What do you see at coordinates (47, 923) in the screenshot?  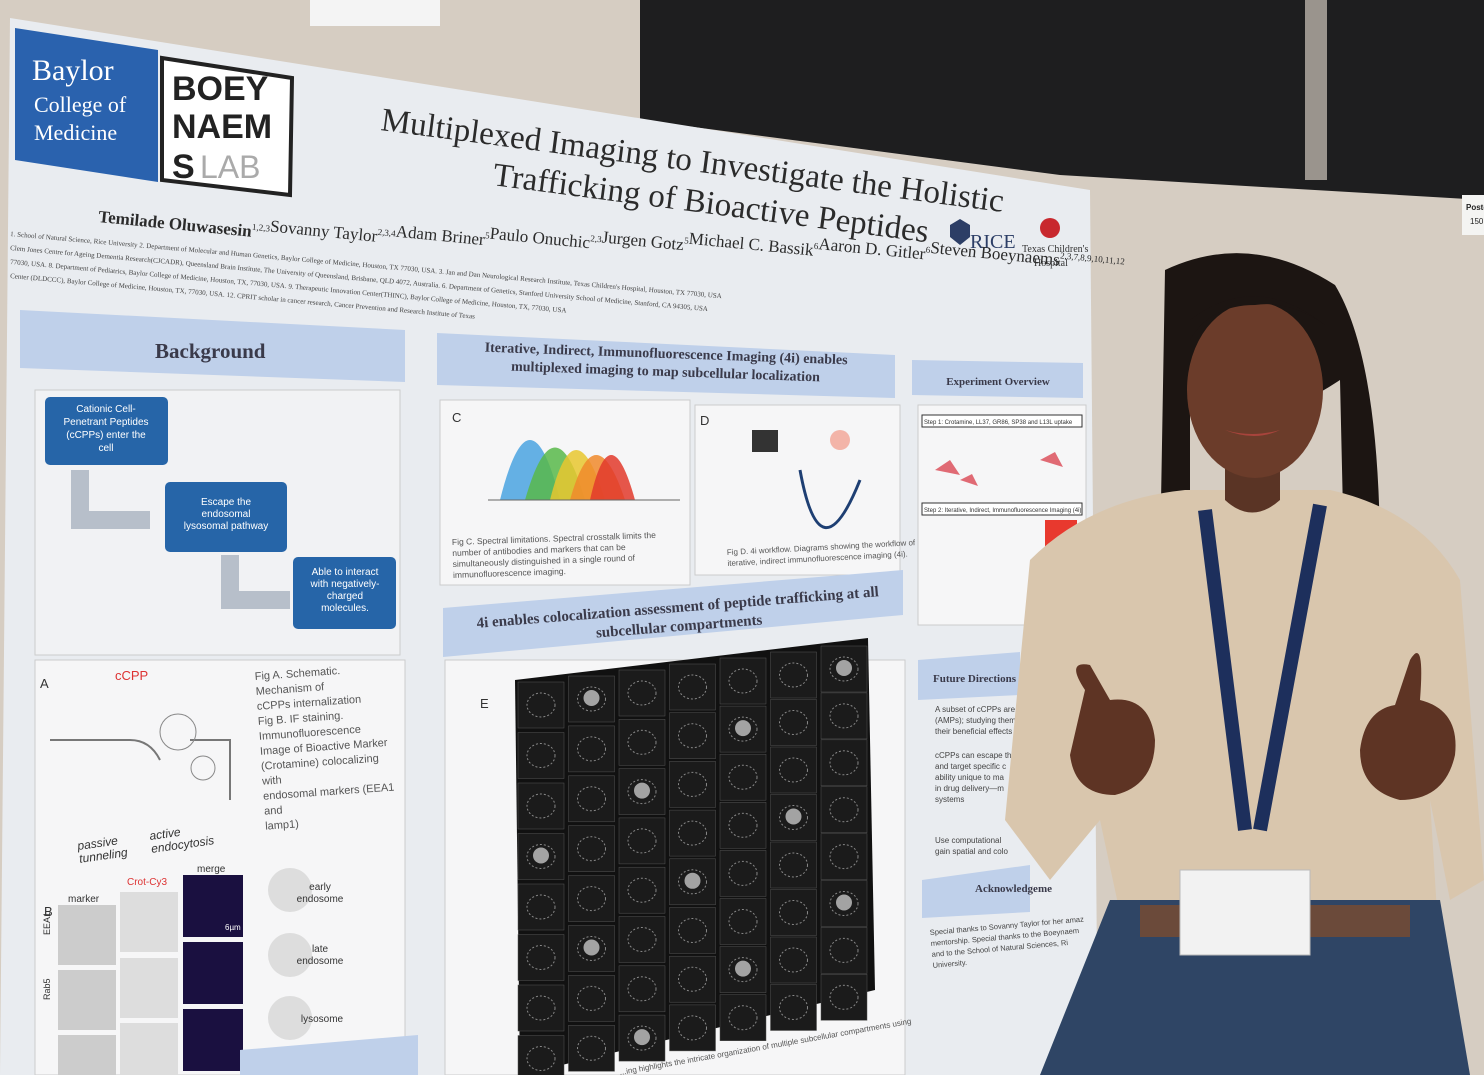 I see `row-label: EEA1` at bounding box center [47, 923].